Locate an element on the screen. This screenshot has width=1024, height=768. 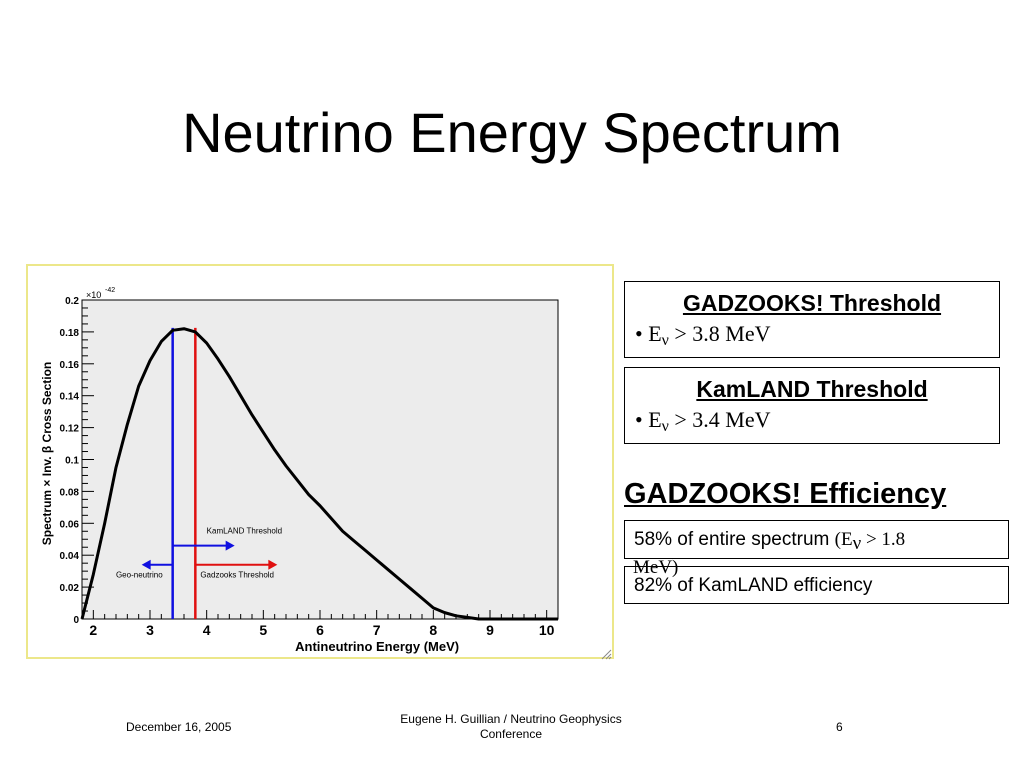
x-tick-label: 8 is located at coordinates (433, 630).